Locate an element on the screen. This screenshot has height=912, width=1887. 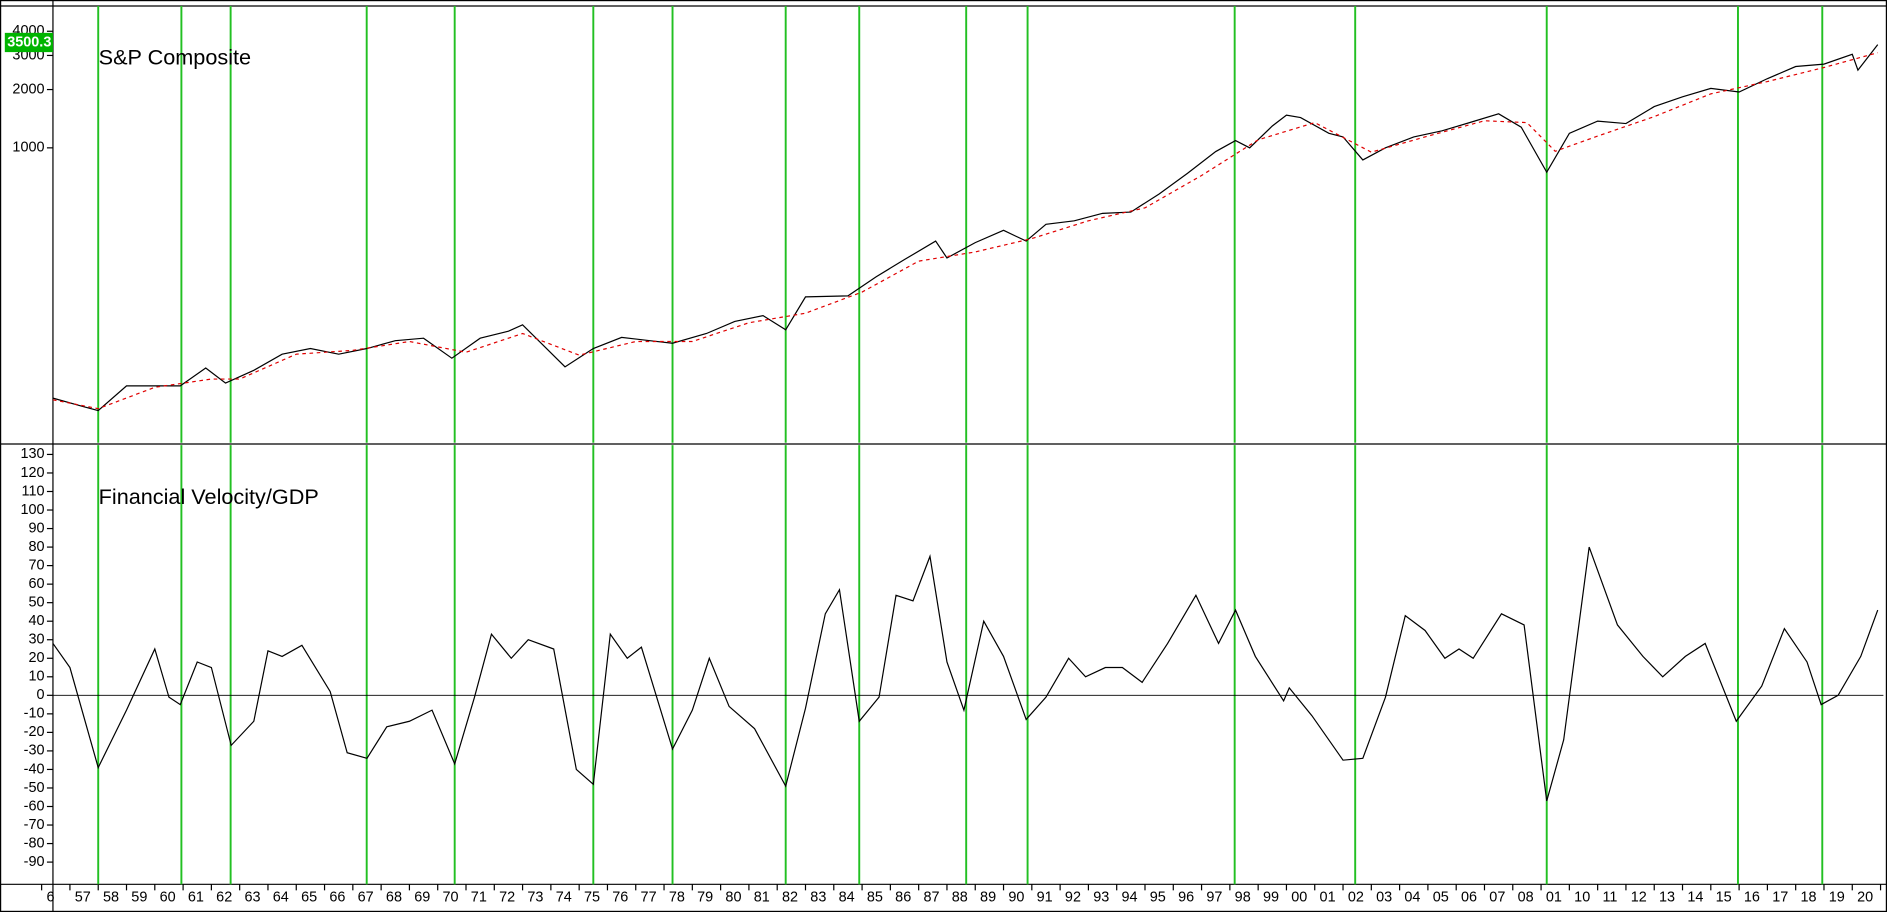
x-tick-label: 87 is located at coordinates (931, 897).